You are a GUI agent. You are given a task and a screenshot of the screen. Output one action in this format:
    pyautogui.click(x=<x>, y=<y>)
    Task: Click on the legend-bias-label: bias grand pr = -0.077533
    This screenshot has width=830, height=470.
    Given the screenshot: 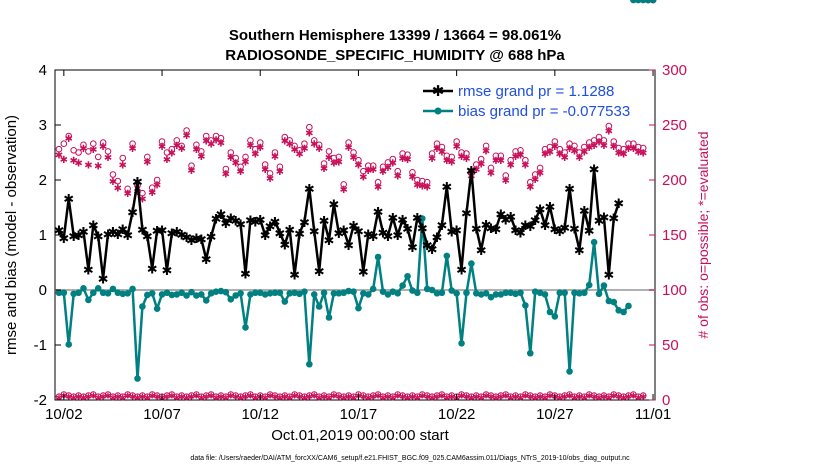 What is the action you would take?
    pyautogui.click(x=544, y=111)
    